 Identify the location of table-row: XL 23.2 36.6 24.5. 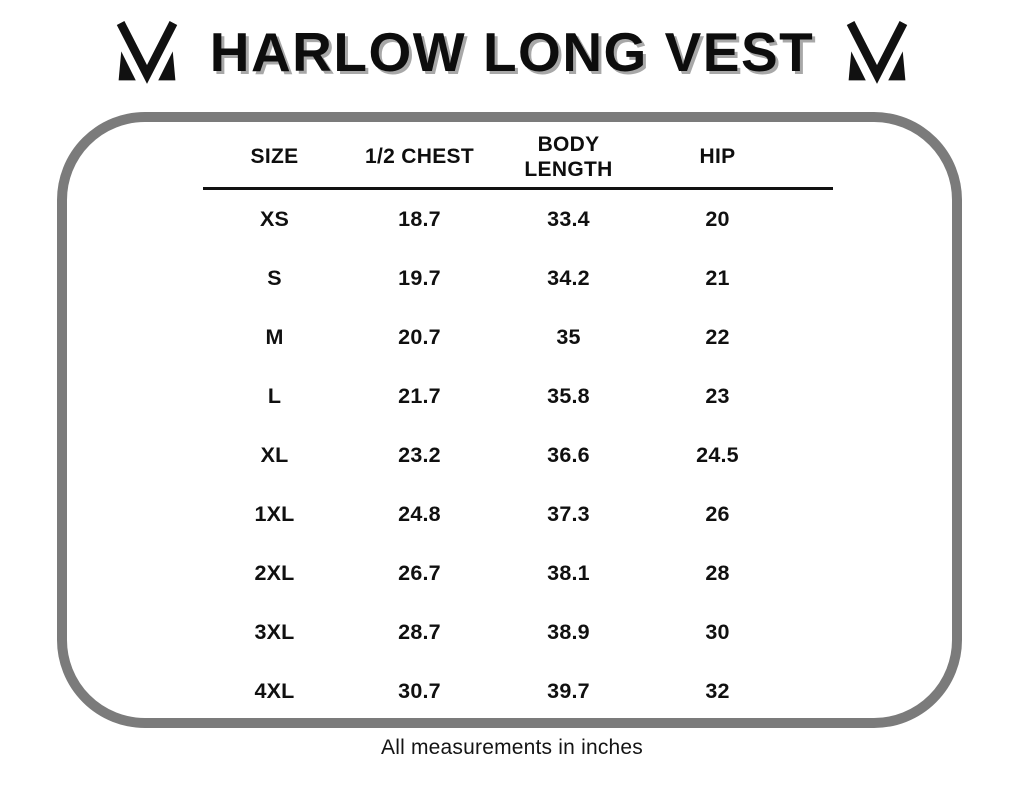
(518, 455).